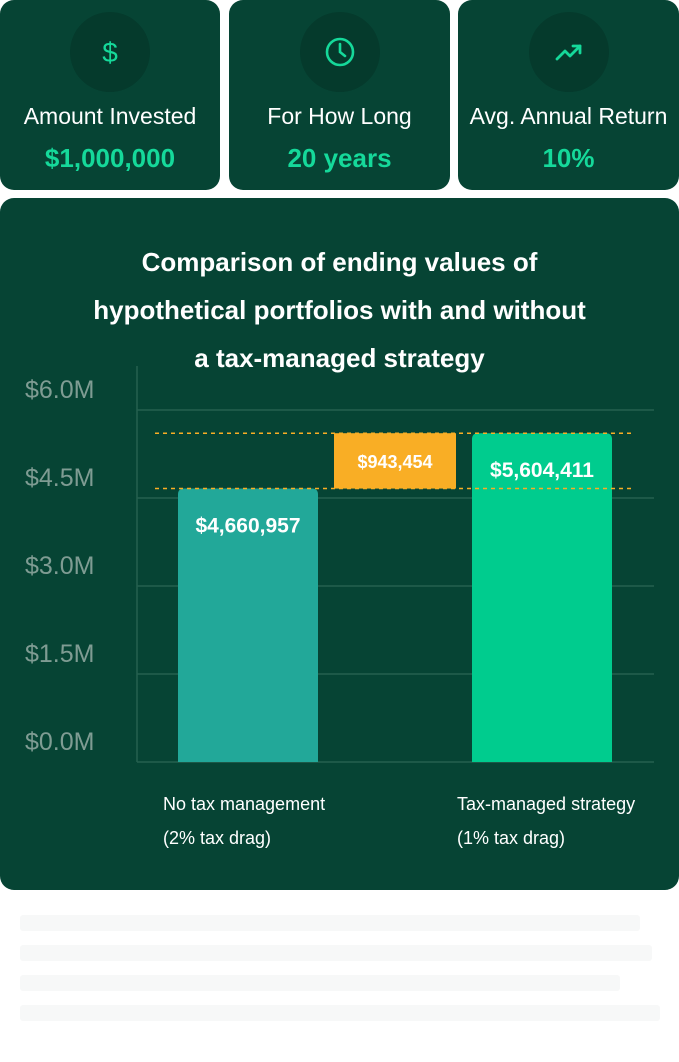 The width and height of the screenshot is (679, 1062). I want to click on difference-label: $943,454, so click(394, 462).